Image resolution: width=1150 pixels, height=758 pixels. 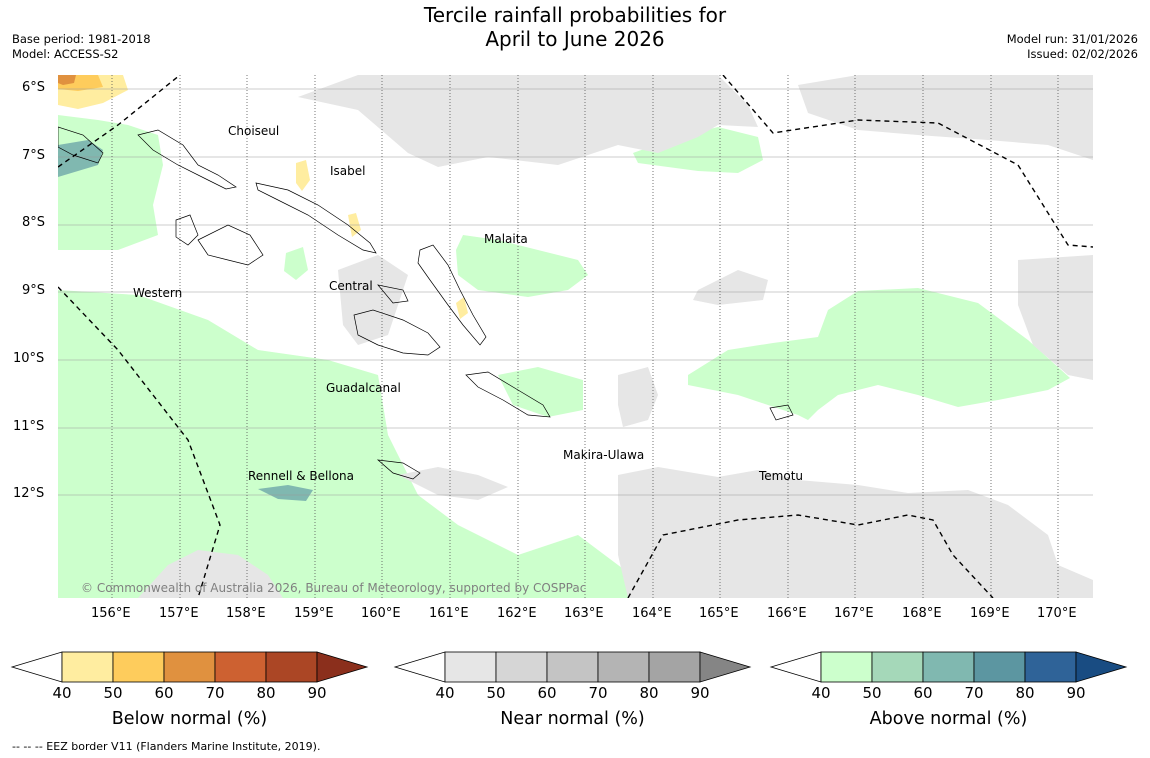 What do you see at coordinates (522, 266) in the screenshot?
I see `above-normal-region-malaita` at bounding box center [522, 266].